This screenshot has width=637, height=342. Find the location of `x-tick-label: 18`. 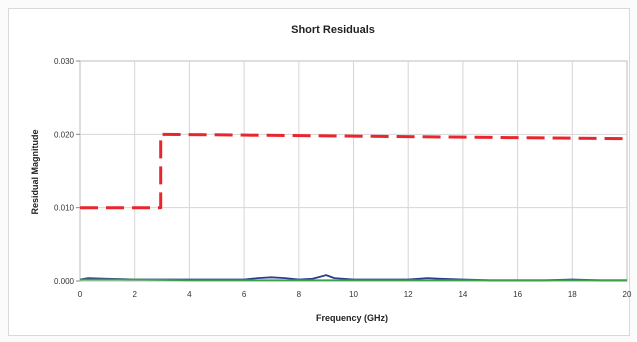

x-tick-label: 18 is located at coordinates (572, 294).